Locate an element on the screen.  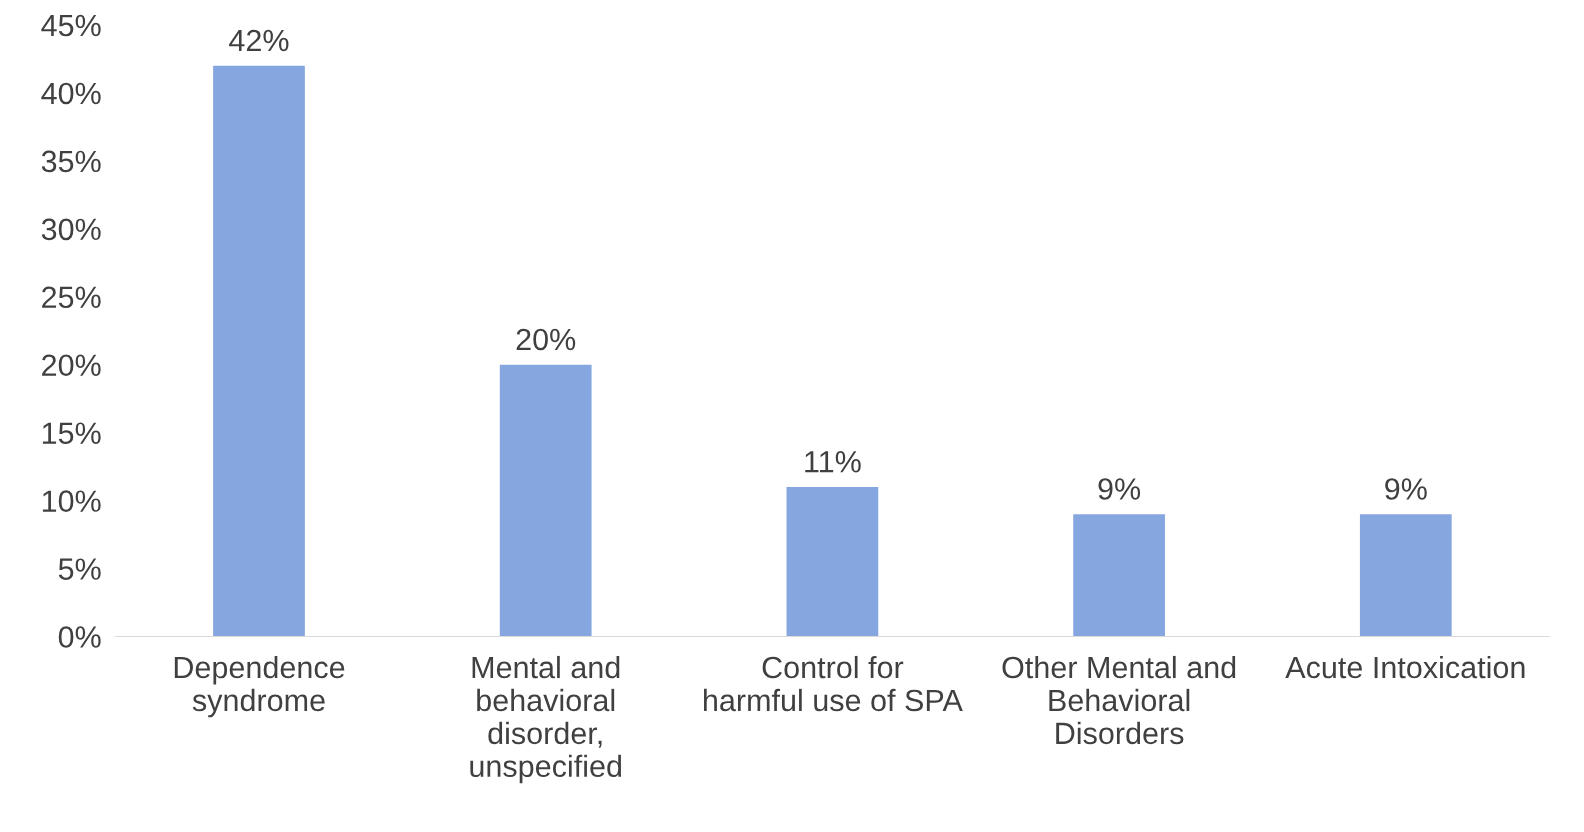
x-tick-label: Acute Intoxication is located at coordinates (1405, 667).